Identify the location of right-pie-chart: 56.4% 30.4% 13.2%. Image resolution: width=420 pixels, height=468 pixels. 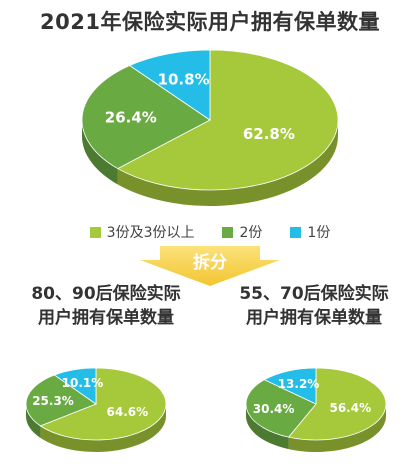
(316, 409).